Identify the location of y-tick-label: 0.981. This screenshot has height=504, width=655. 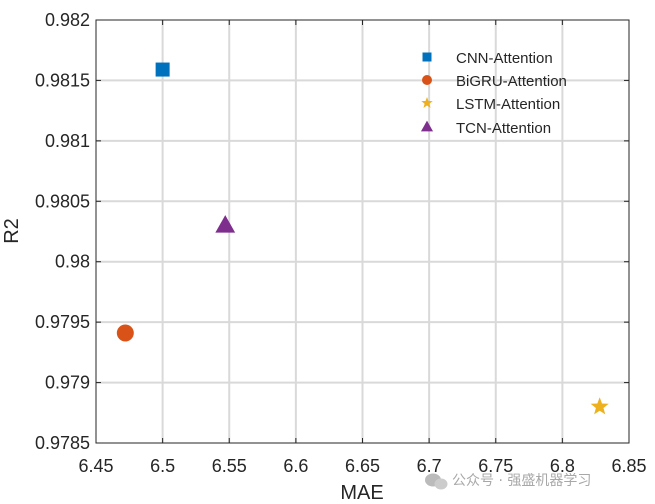
(67, 141).